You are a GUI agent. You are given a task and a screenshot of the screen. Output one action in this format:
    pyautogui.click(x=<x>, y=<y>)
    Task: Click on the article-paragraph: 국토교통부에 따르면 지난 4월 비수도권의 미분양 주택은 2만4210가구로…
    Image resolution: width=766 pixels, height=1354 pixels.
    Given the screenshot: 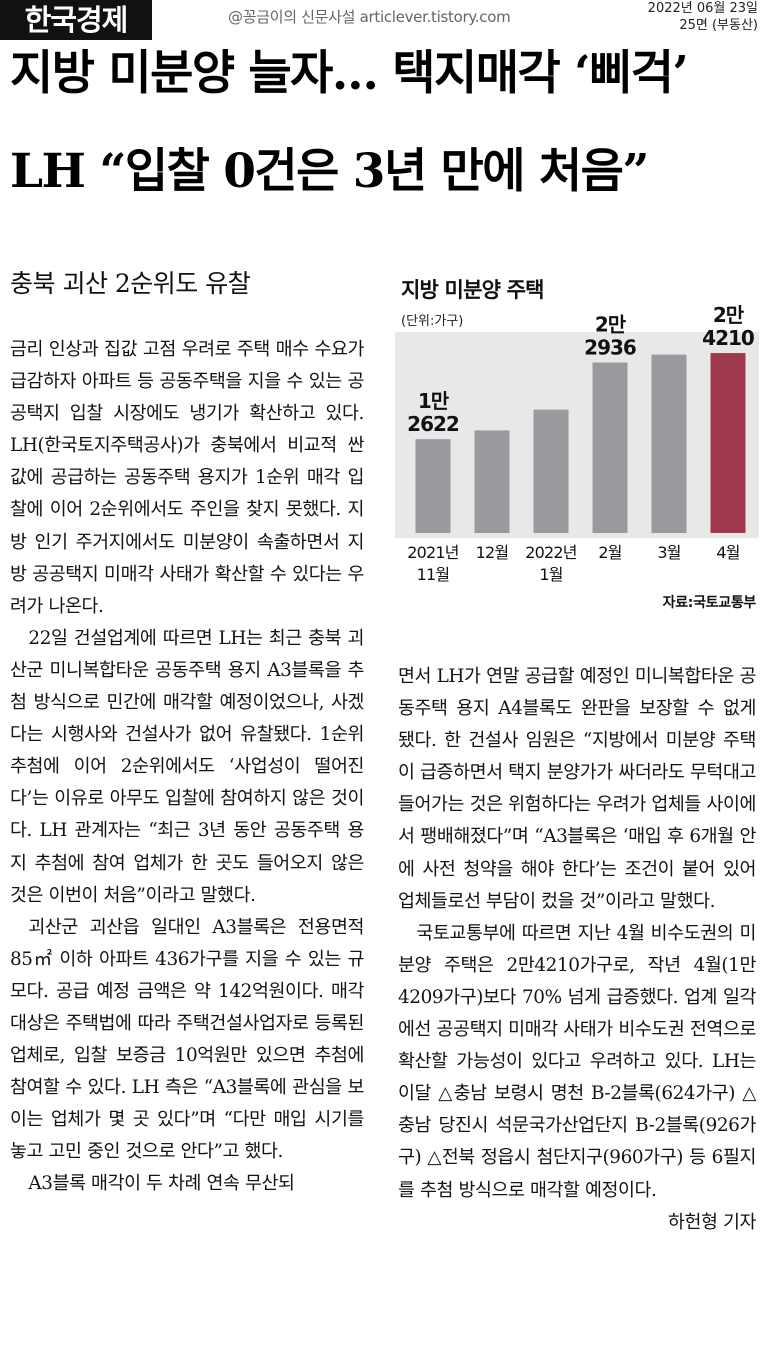 What is the action you would take?
    pyautogui.click(x=577, y=1061)
    